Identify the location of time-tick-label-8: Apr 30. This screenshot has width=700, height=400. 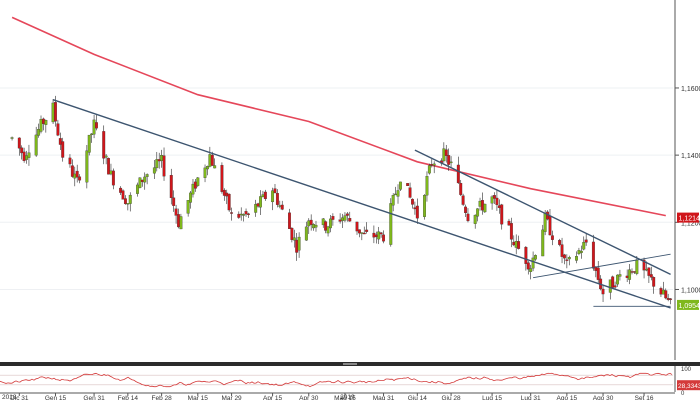
(309, 397).